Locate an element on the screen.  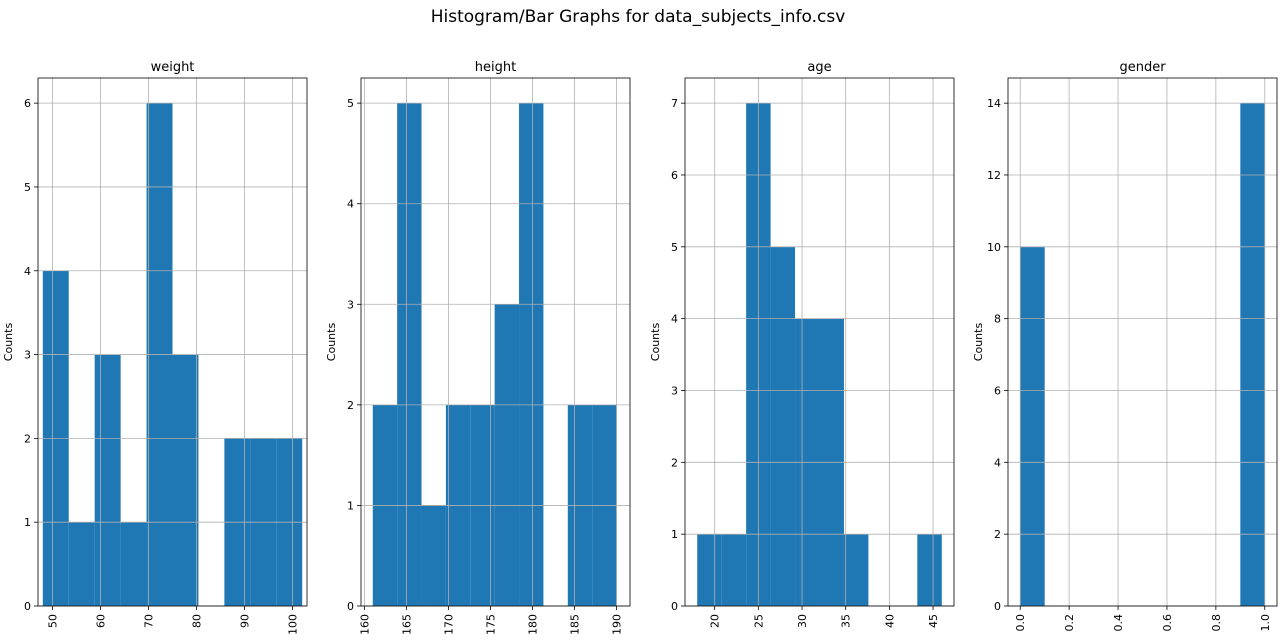
ytick-label-age-5: 5 is located at coordinates (674, 247).